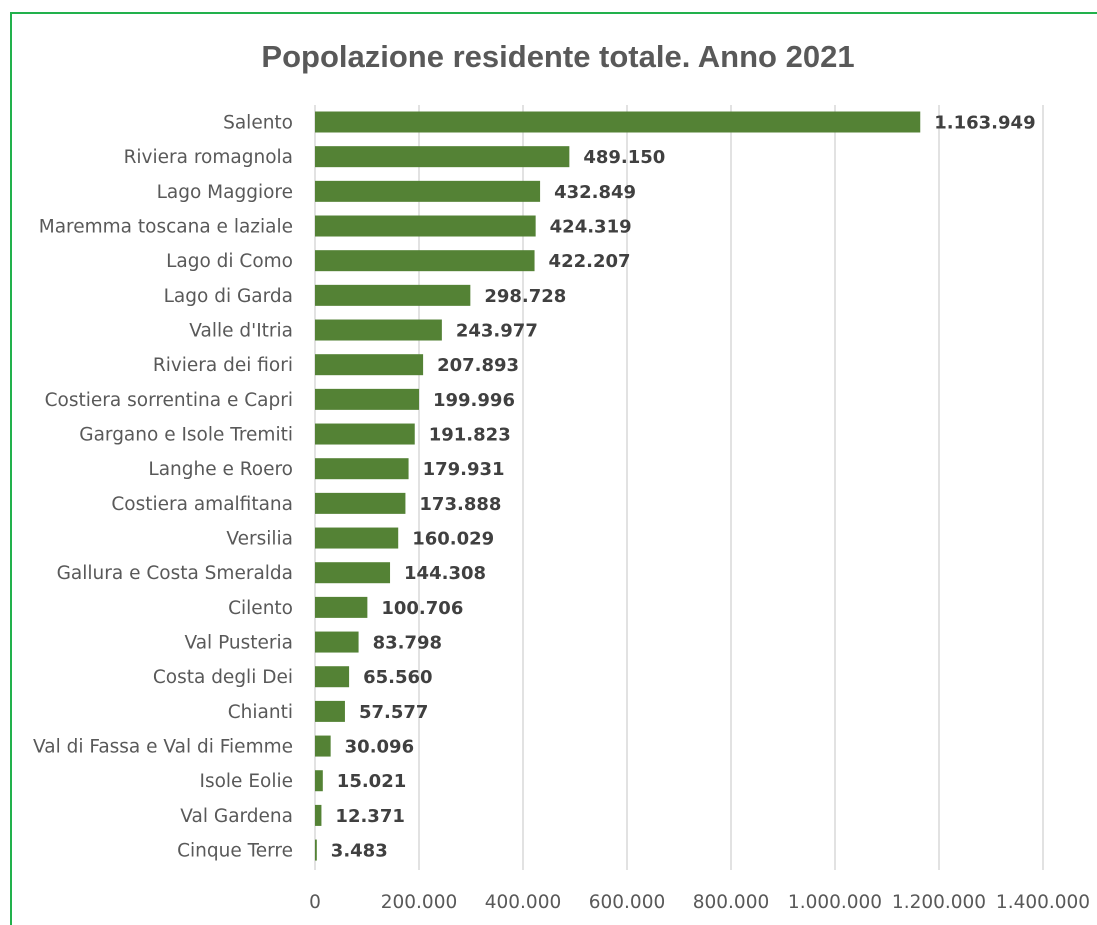 The image size is (1097, 925). Describe the element at coordinates (220, 469) in the screenshot. I see `category-label: Langhe e Roero` at that location.